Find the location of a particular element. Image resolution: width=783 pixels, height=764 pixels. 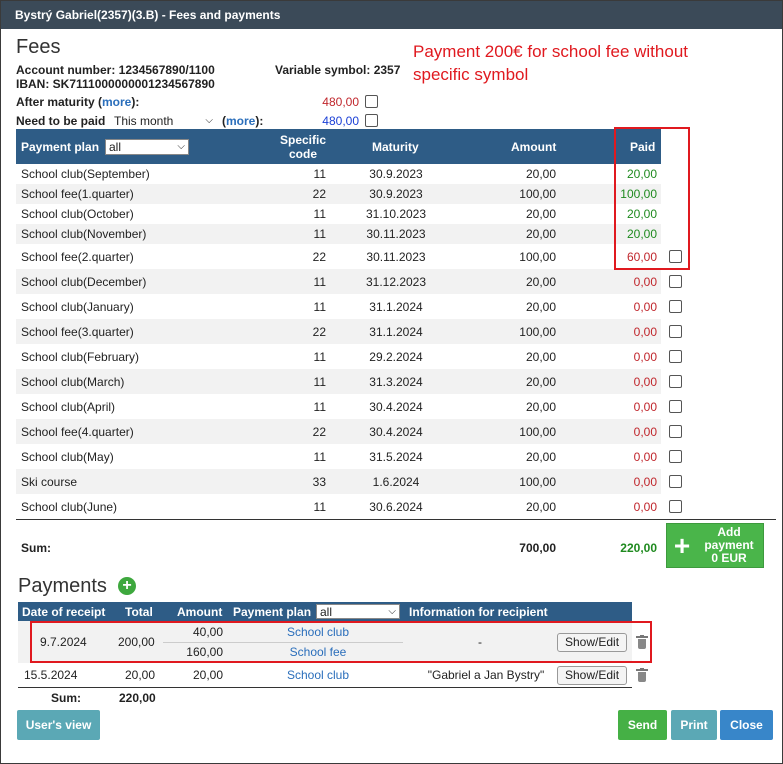

fee-row: School club(March) 11 31.3.2024 20,00 0,00 is located at coordinates (338, 381).